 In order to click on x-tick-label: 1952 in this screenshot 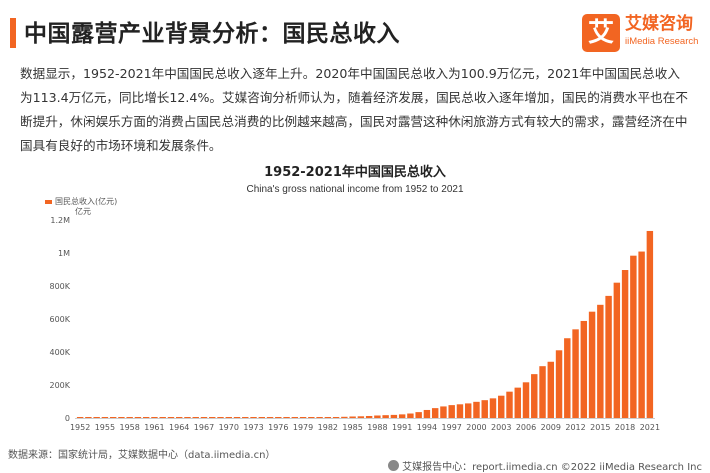, I will do `click(80, 427)`.